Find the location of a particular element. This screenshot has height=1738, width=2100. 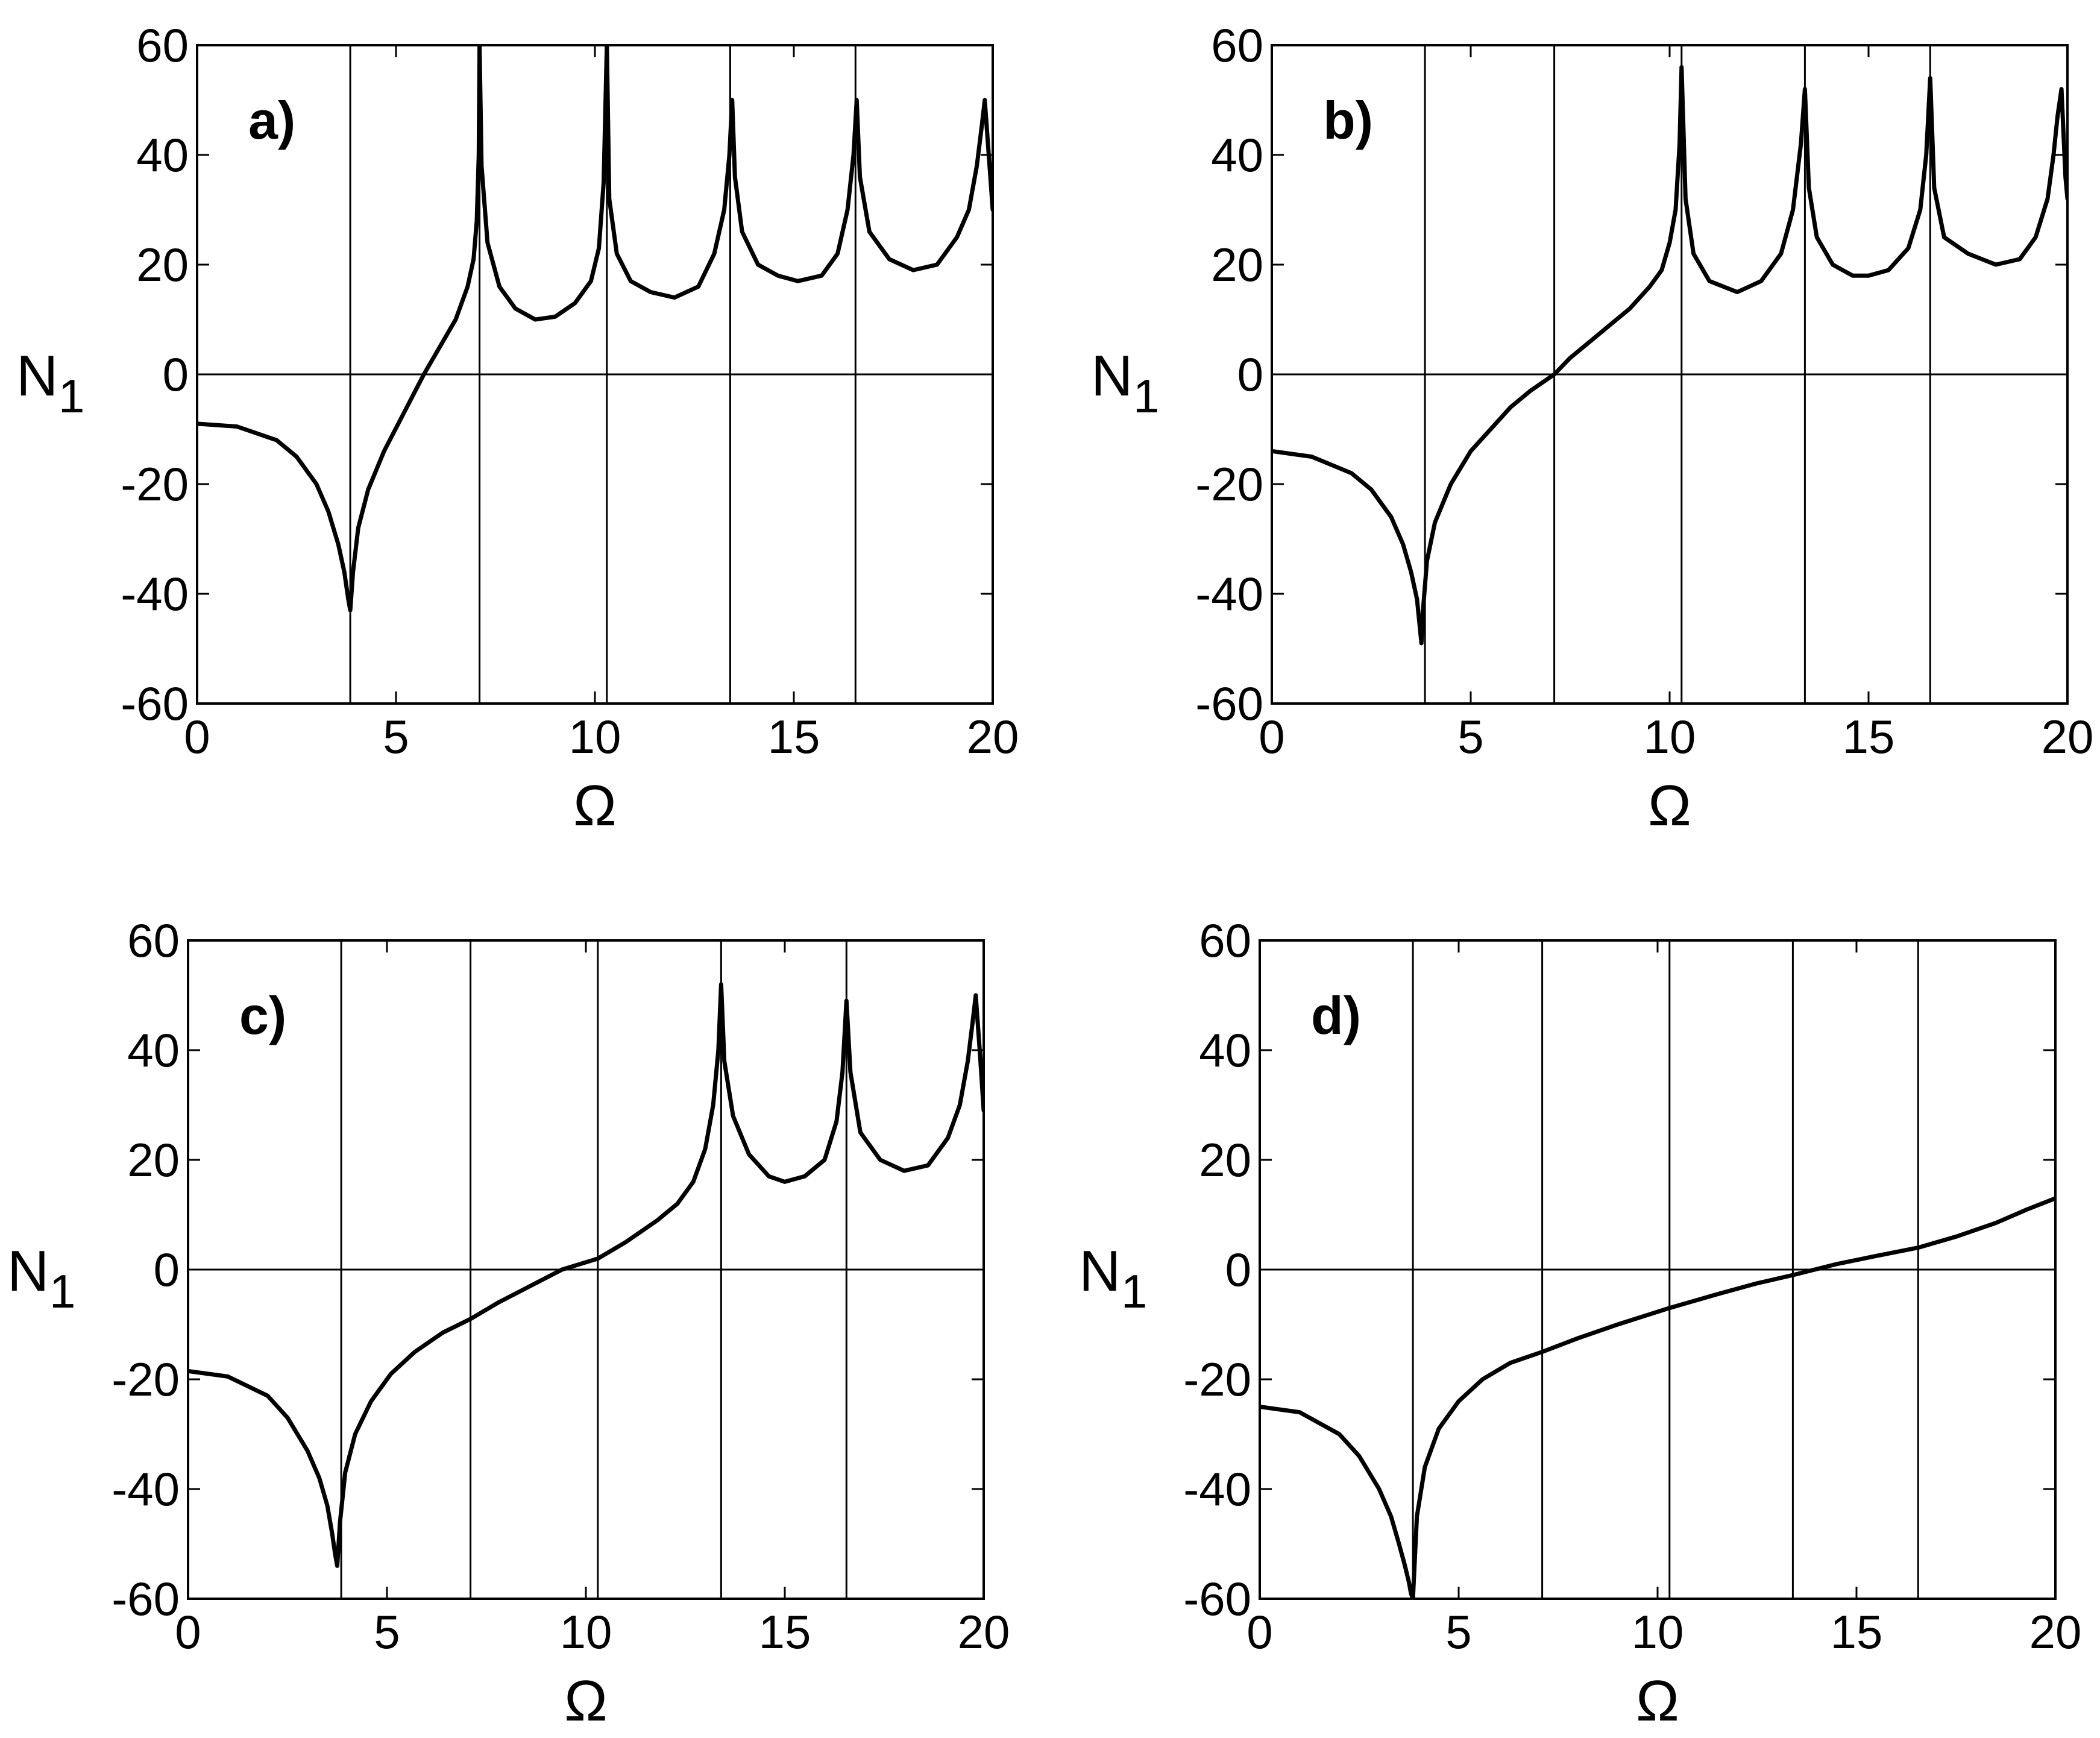

panel-label: b) is located at coordinates (1348, 120).